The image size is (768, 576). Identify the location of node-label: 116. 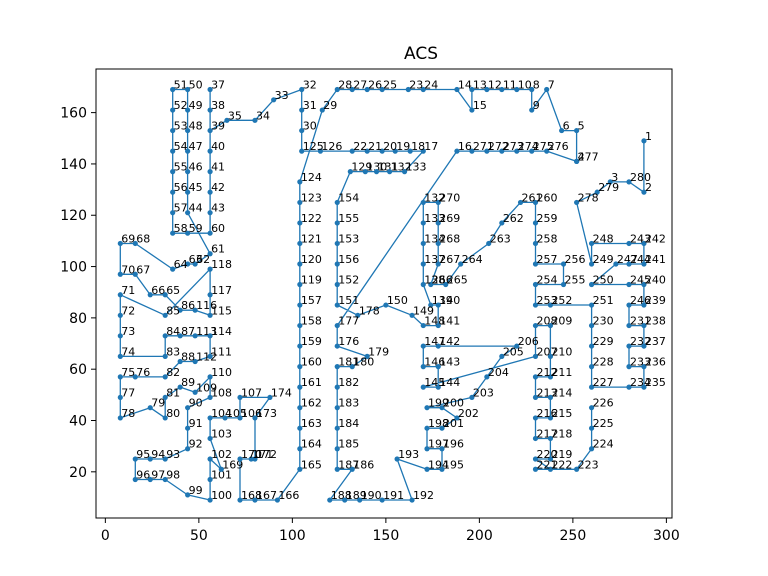
(206, 305).